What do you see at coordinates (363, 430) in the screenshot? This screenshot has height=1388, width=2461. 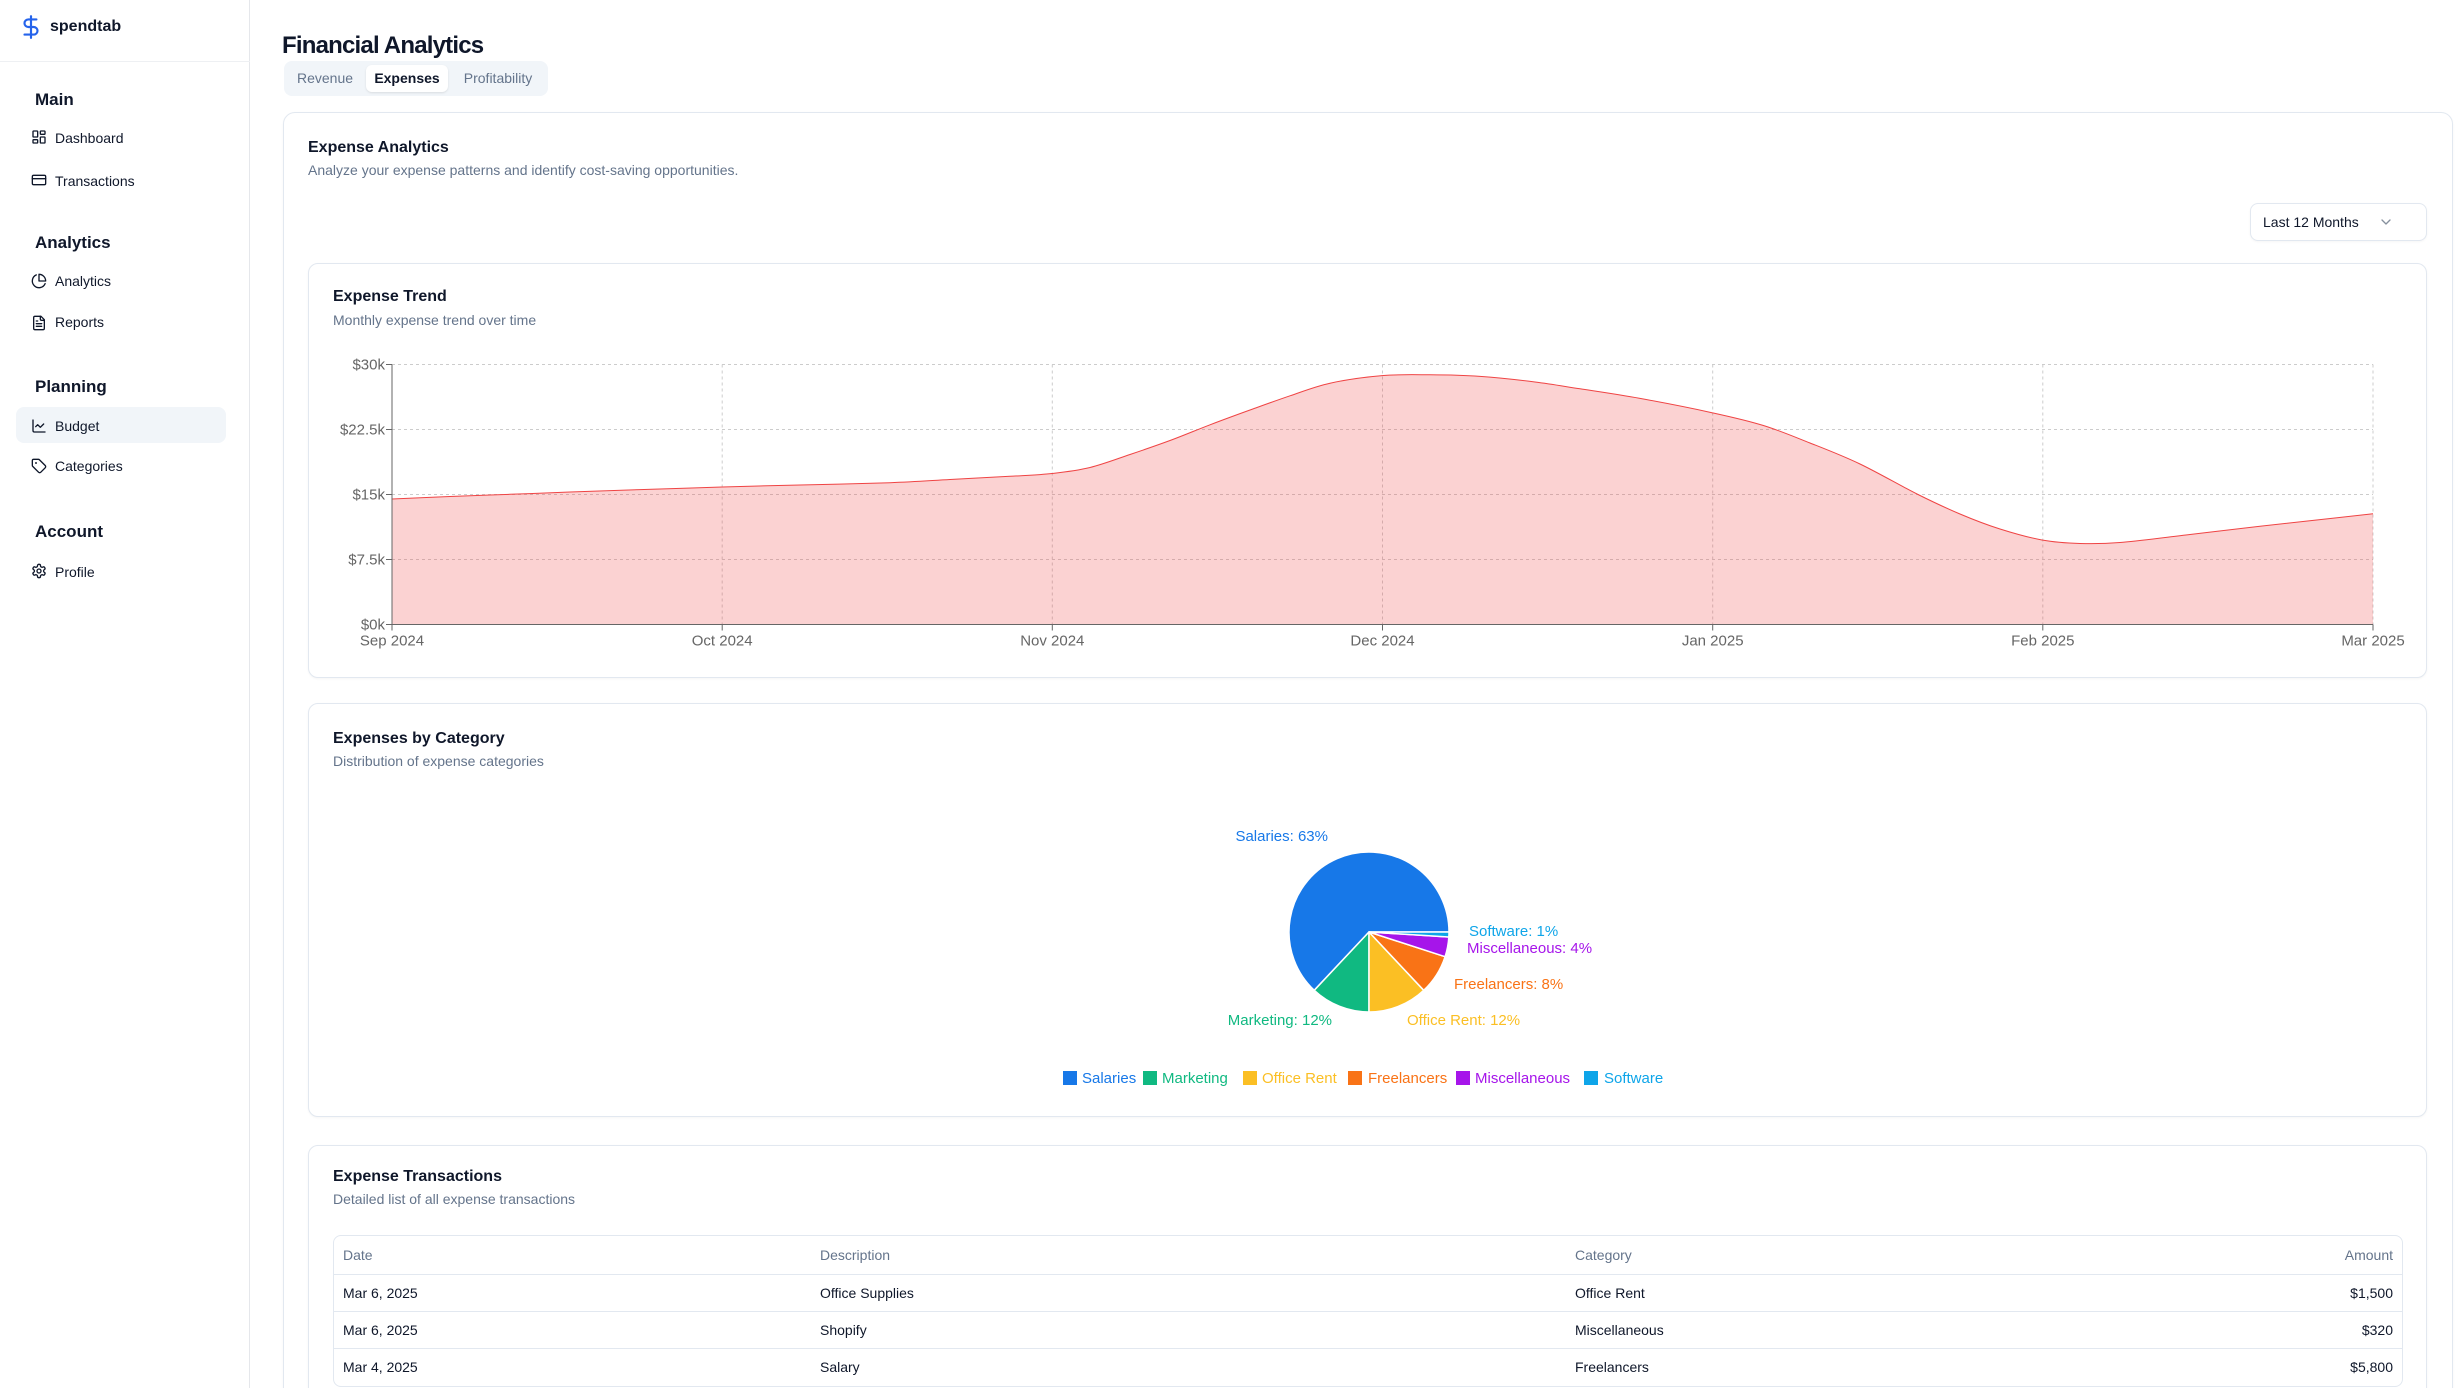 I see `svg-text: $22.5k` at bounding box center [363, 430].